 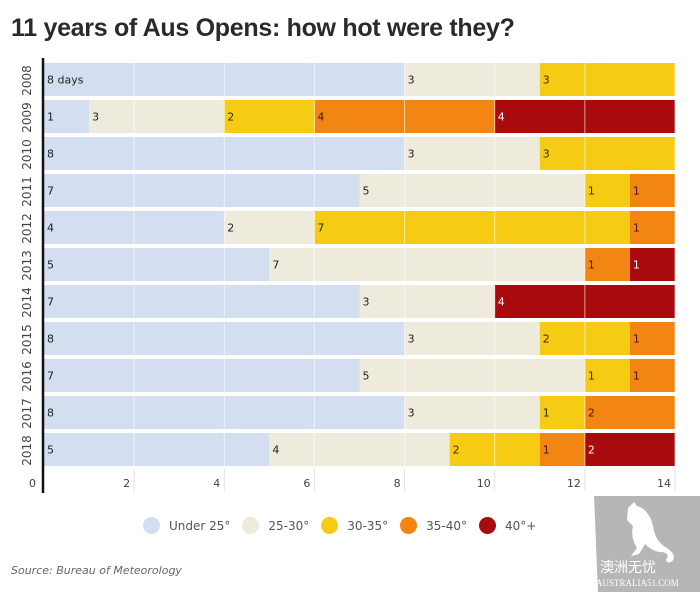 What do you see at coordinates (664, 483) in the screenshot?
I see `x-tick-label: 14` at bounding box center [664, 483].